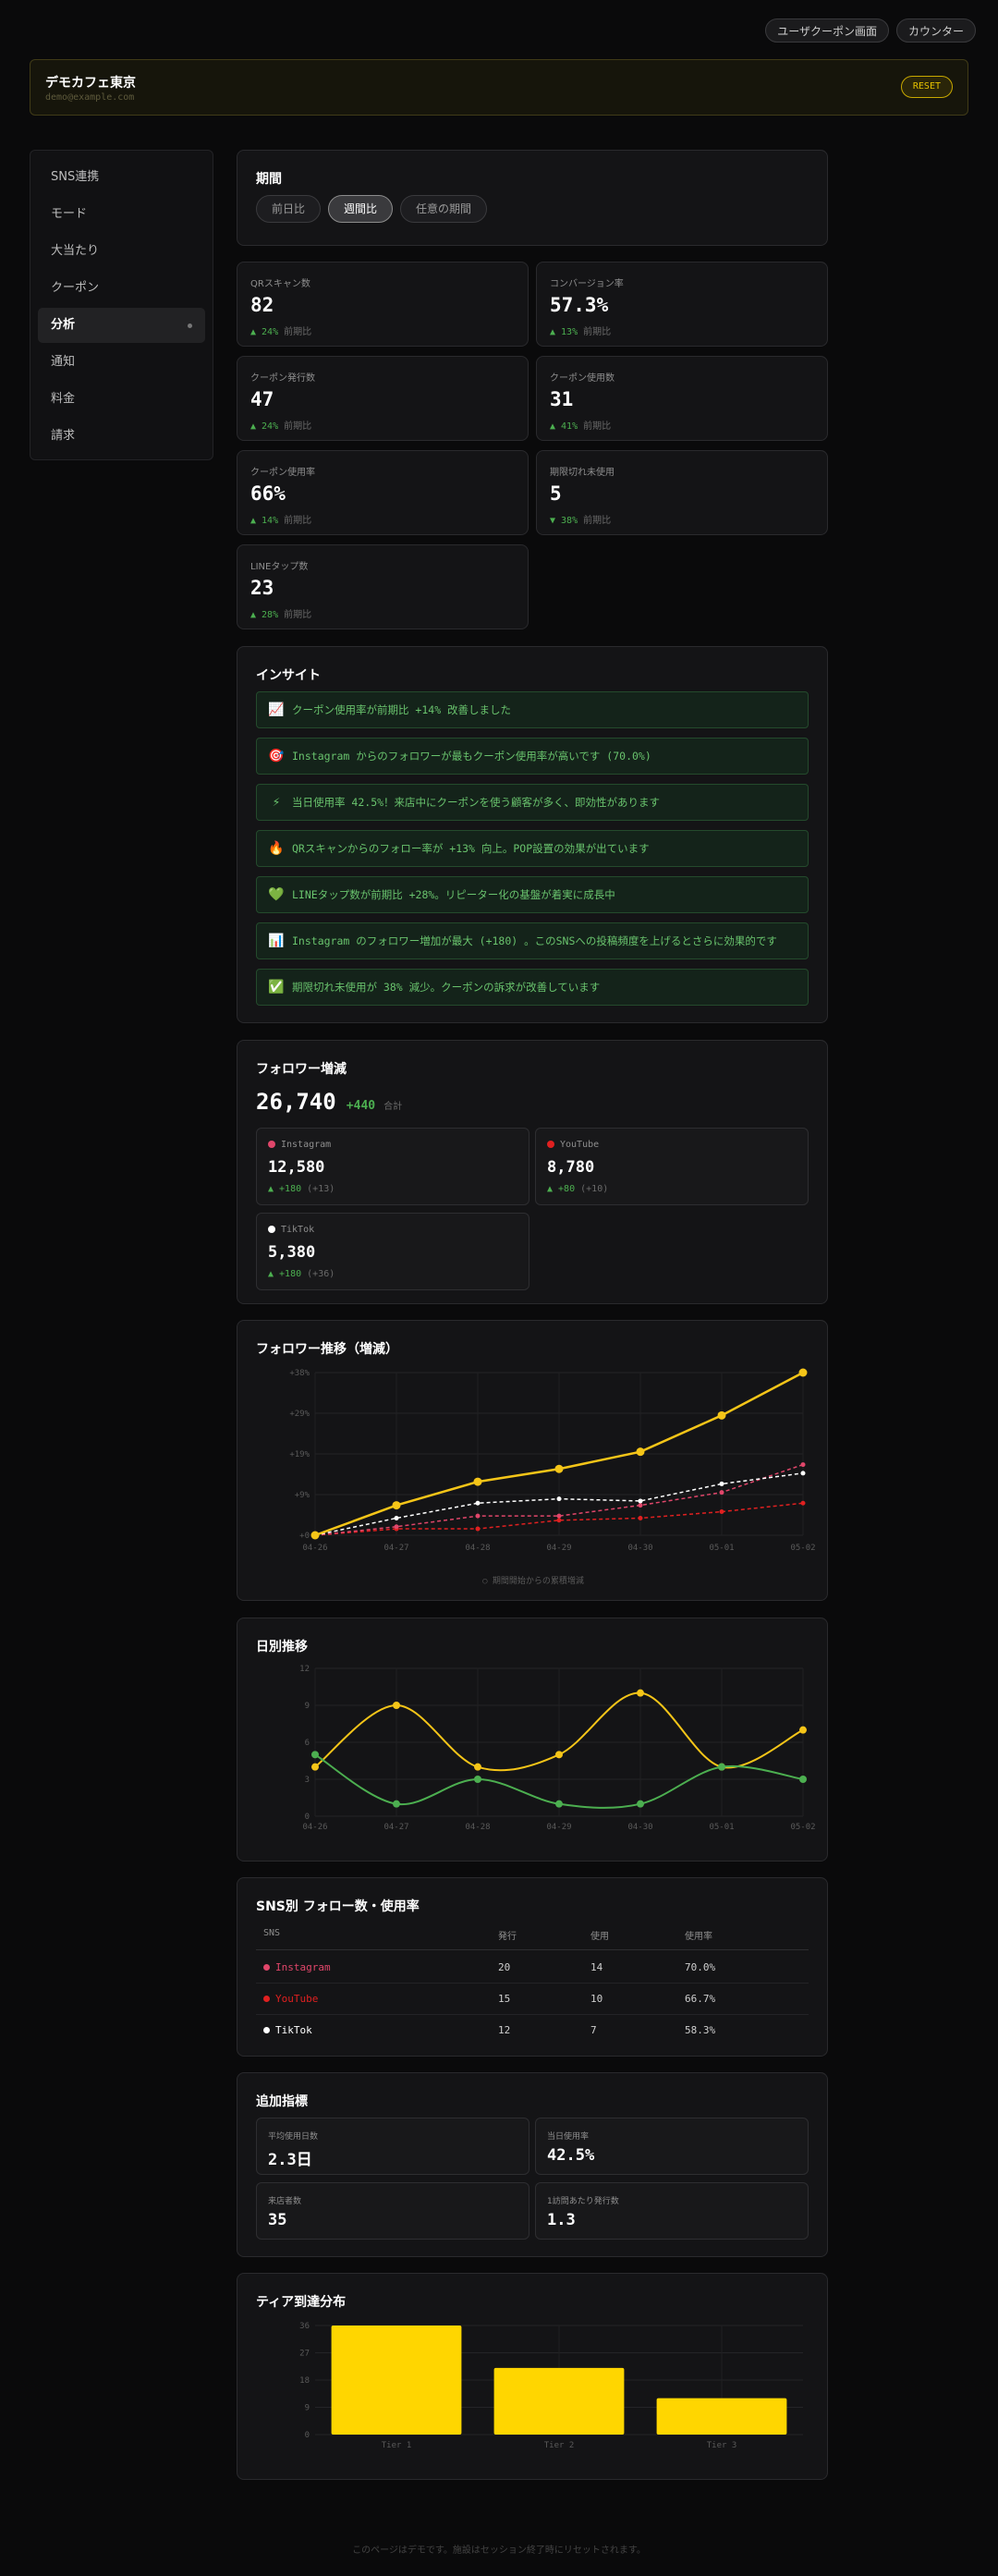 Image resolution: width=998 pixels, height=2576 pixels. Describe the element at coordinates (266, 1999) in the screenshot. I see `youtube-dot-icon` at that location.